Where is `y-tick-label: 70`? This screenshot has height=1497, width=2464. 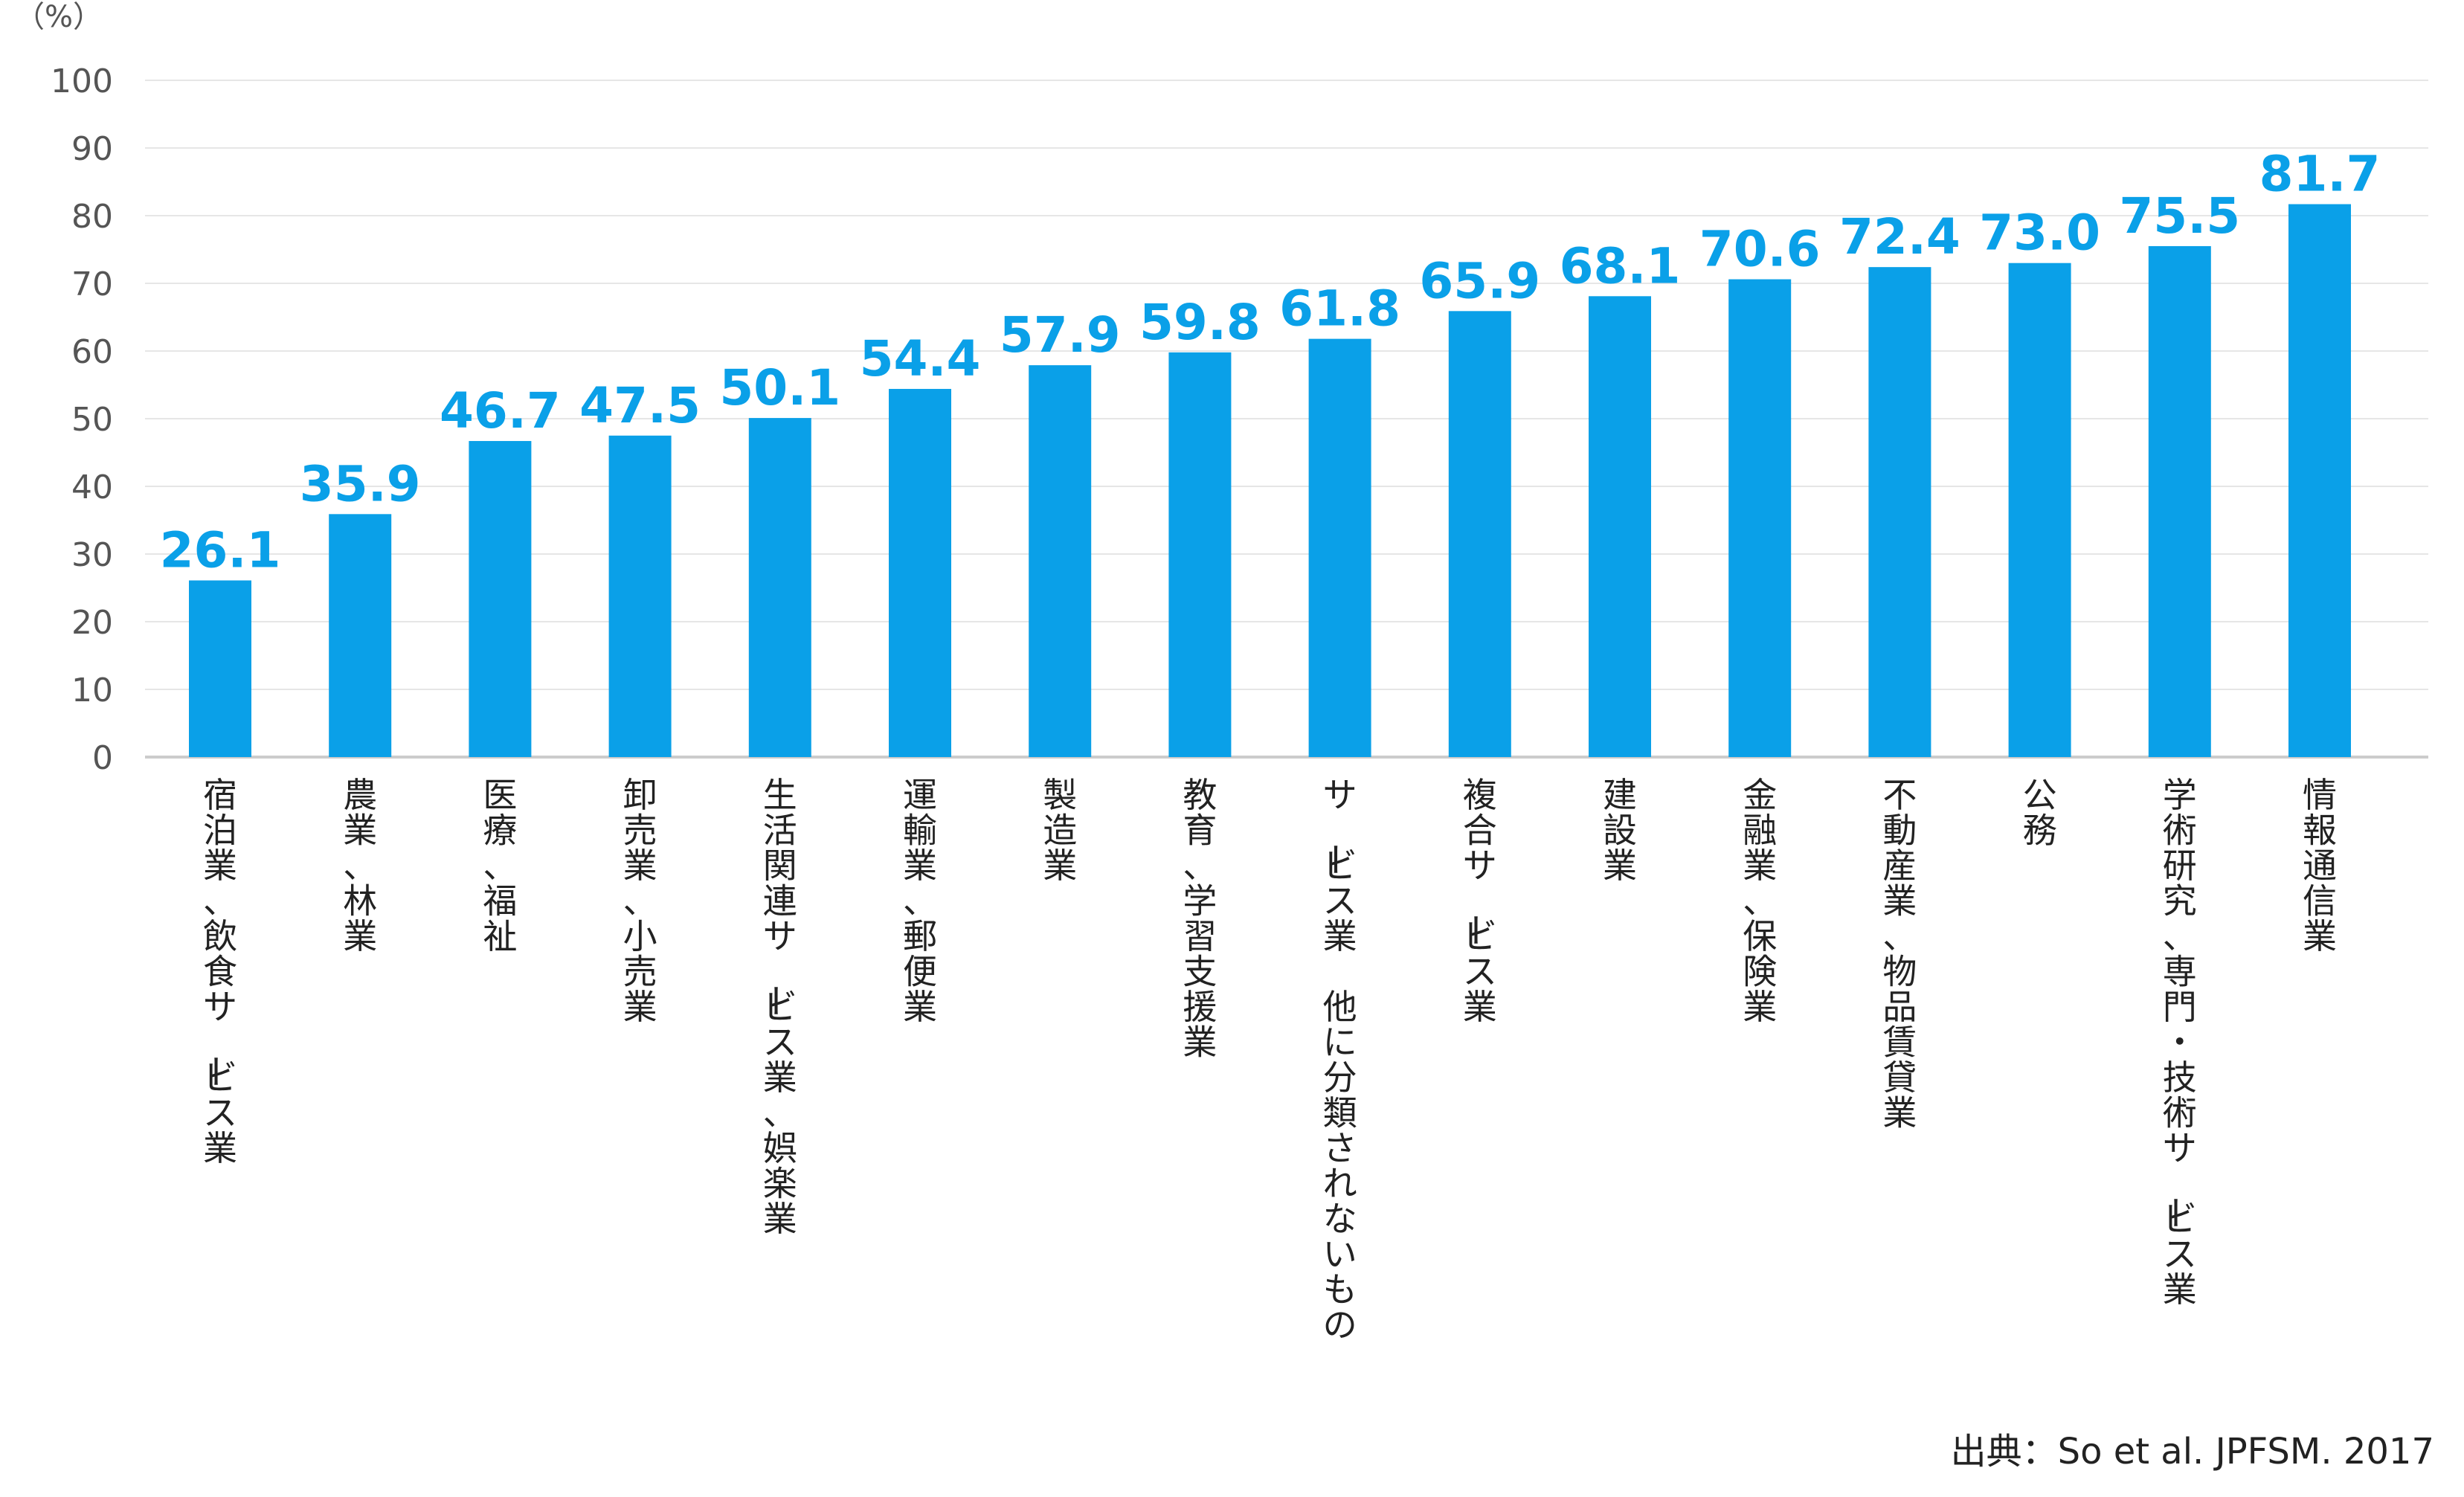
y-tick-label: 70 is located at coordinates (92, 284).